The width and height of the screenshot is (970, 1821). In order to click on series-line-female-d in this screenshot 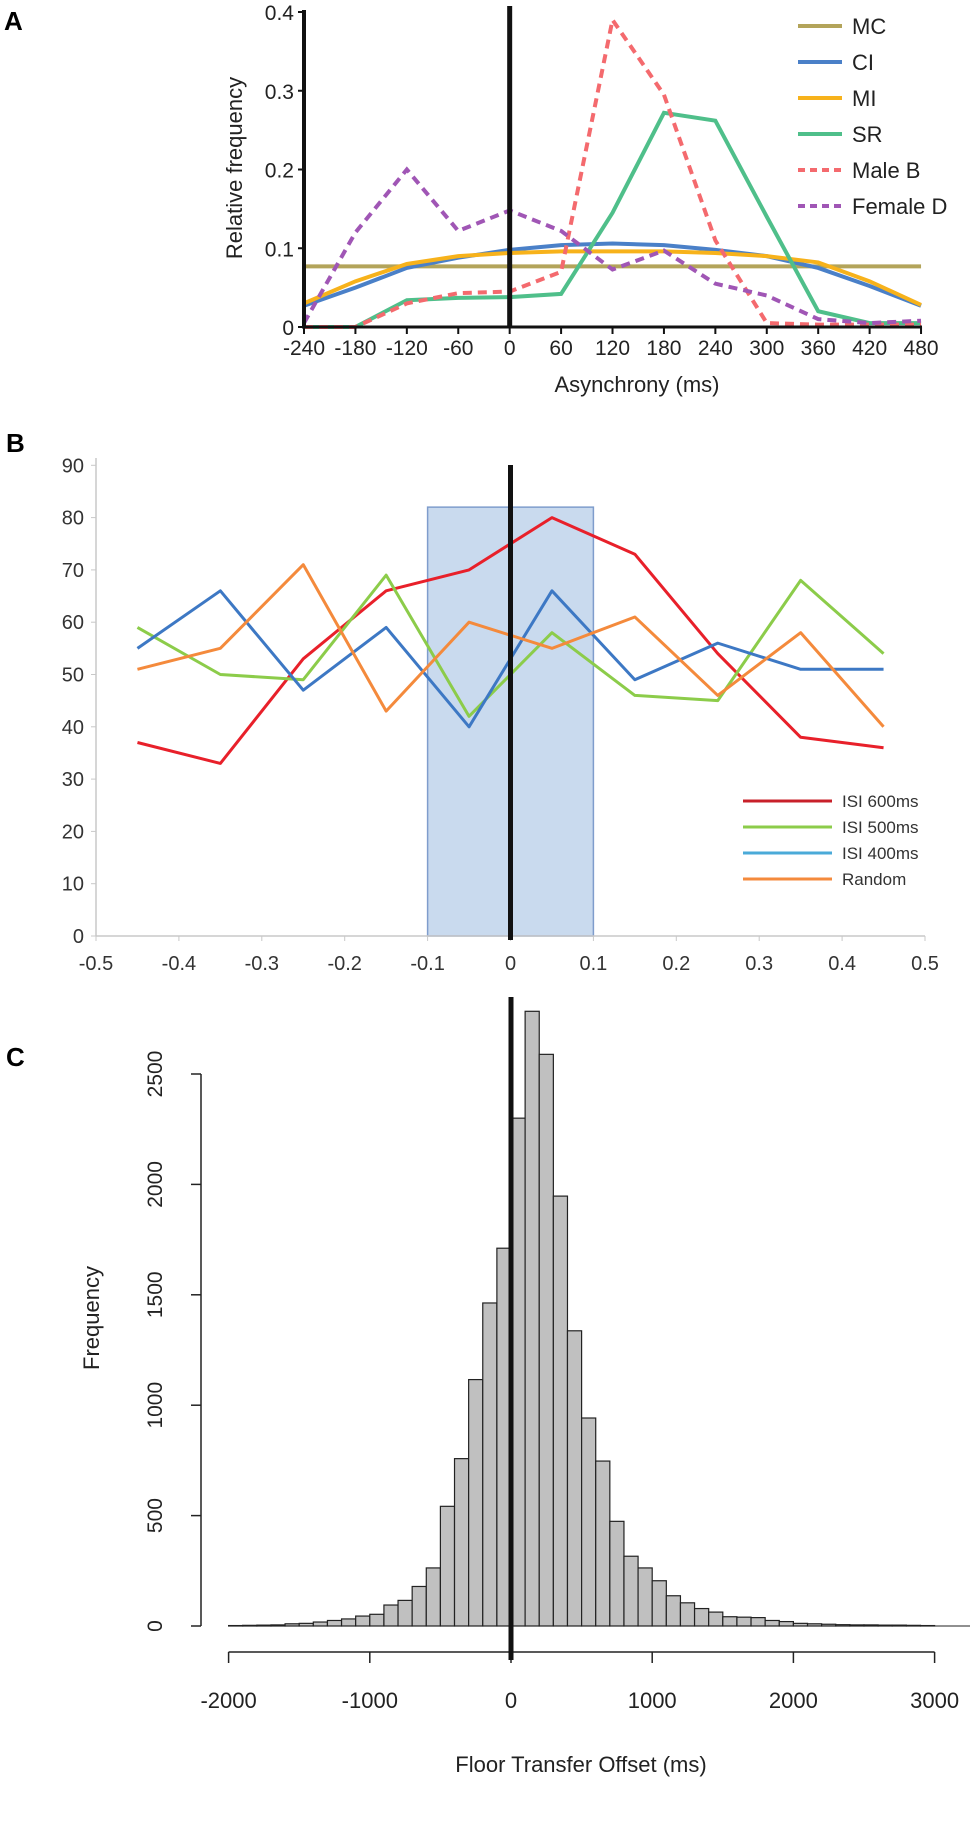, I will do `click(612, 246)`.